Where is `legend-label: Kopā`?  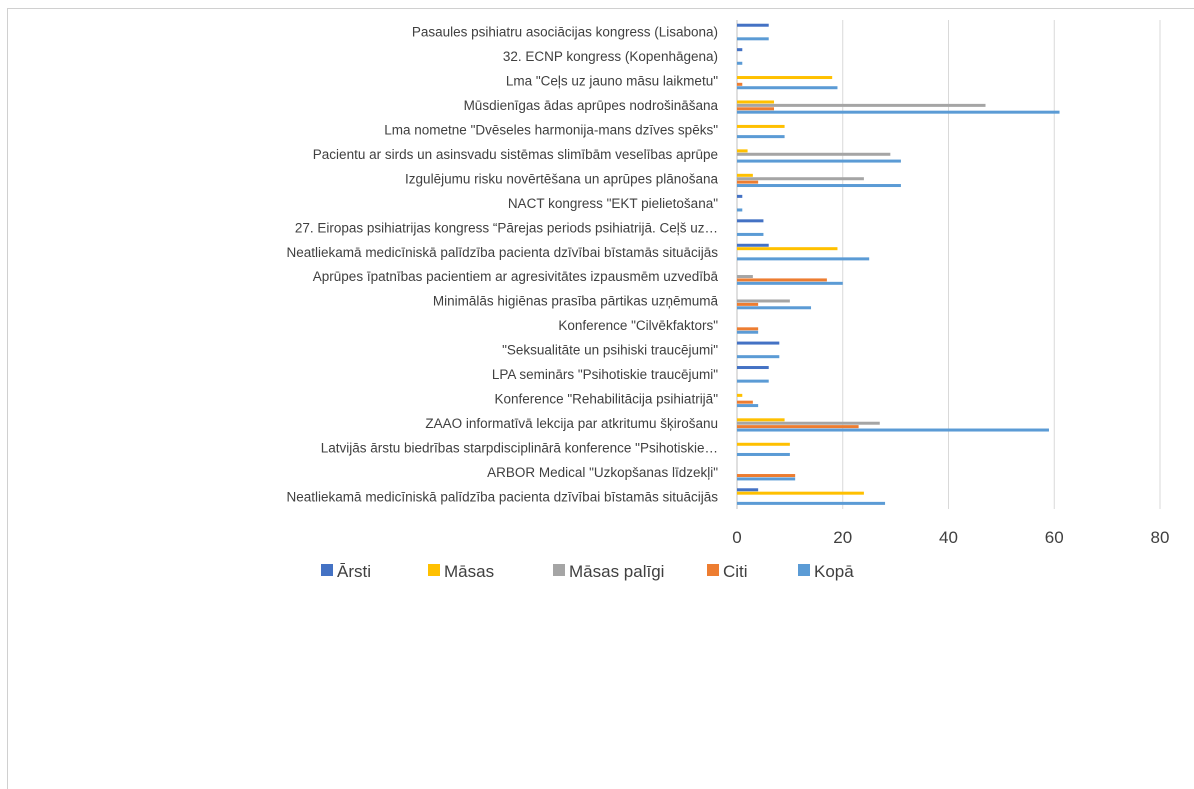 legend-label: Kopā is located at coordinates (834, 571).